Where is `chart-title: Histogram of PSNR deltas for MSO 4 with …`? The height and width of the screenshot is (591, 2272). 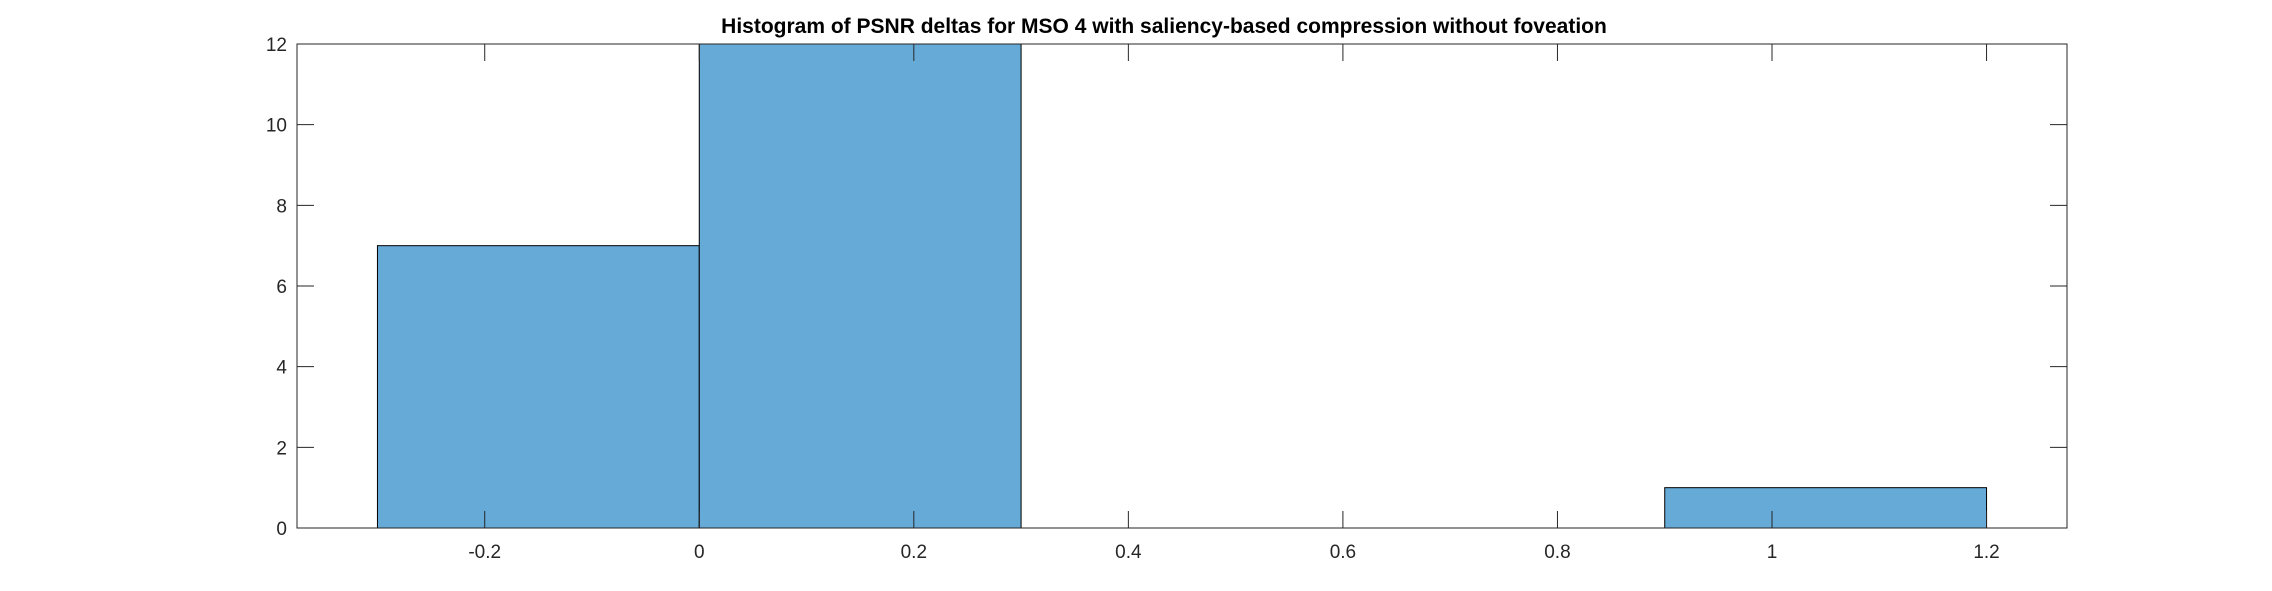 chart-title: Histogram of PSNR deltas for MSO 4 with … is located at coordinates (1164, 26).